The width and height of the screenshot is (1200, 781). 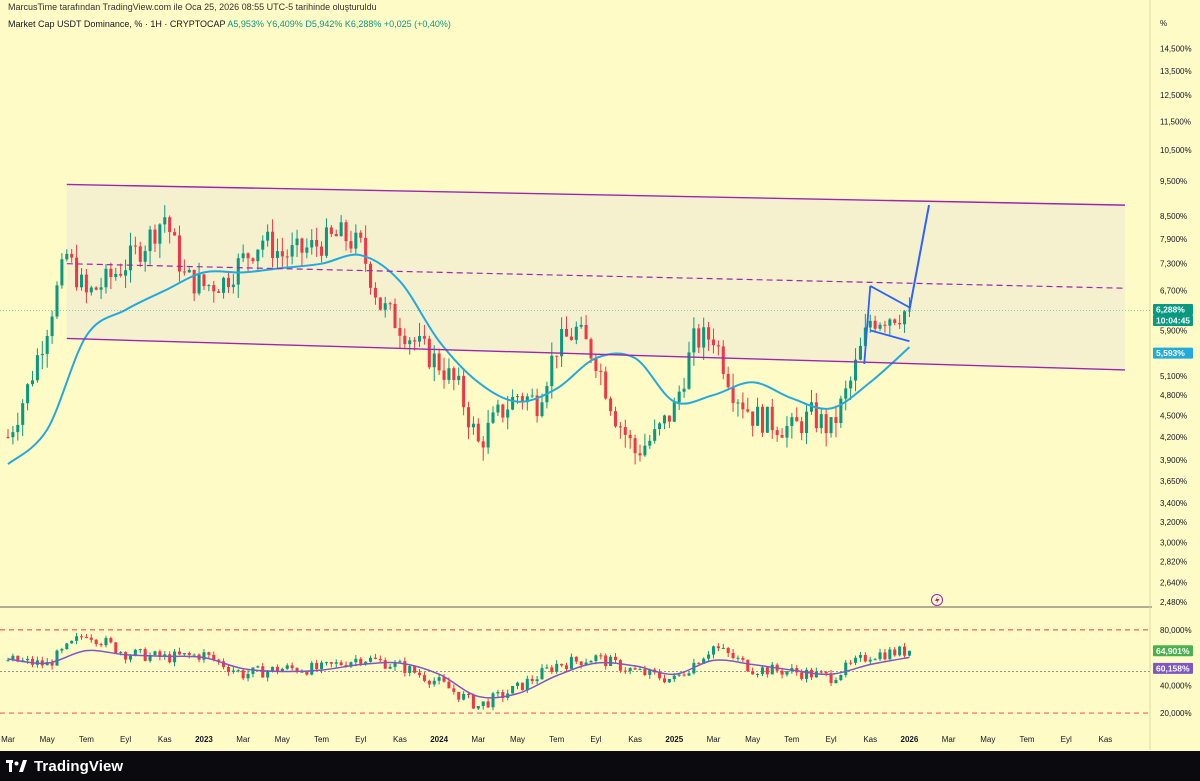 I want to click on breakout-arrow, so click(x=919, y=257).